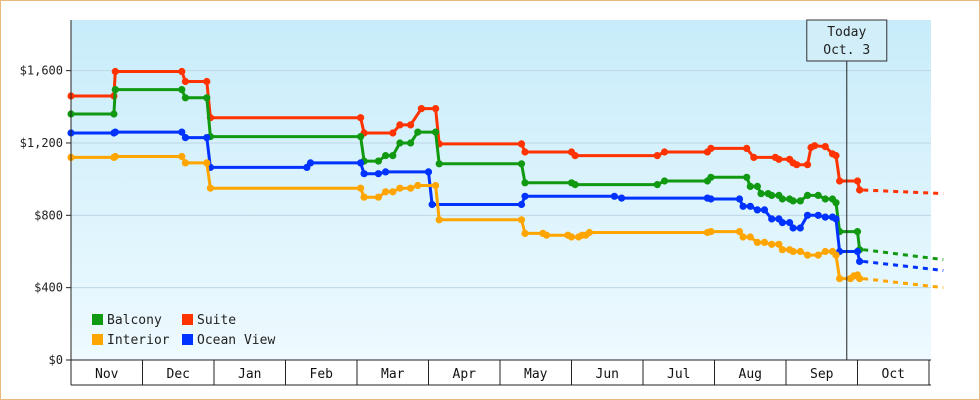 Image resolution: width=980 pixels, height=400 pixels. Describe the element at coordinates (847, 40) in the screenshot. I see `today-box` at that location.